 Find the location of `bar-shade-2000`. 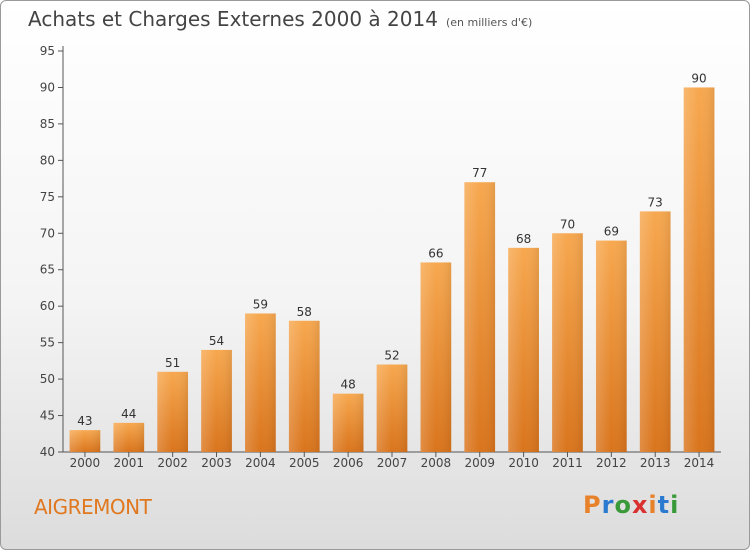

bar-shade-2000 is located at coordinates (85, 441).